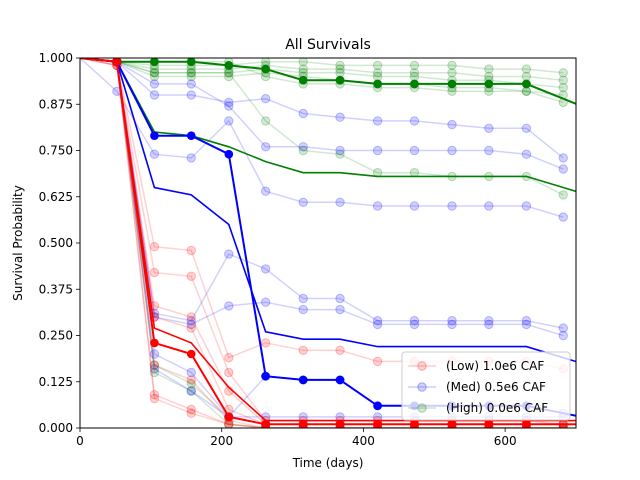 The width and height of the screenshot is (640, 480). Describe the element at coordinates (56, 243) in the screenshot. I see `y-tick-label: 0.500` at that location.